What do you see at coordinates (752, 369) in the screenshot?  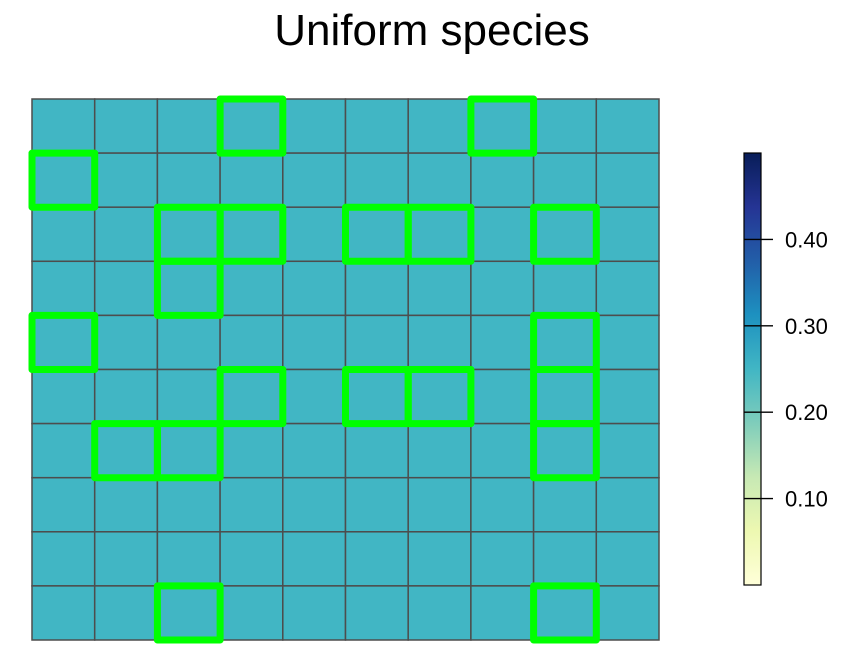 I see `colorbar-gradient` at bounding box center [752, 369].